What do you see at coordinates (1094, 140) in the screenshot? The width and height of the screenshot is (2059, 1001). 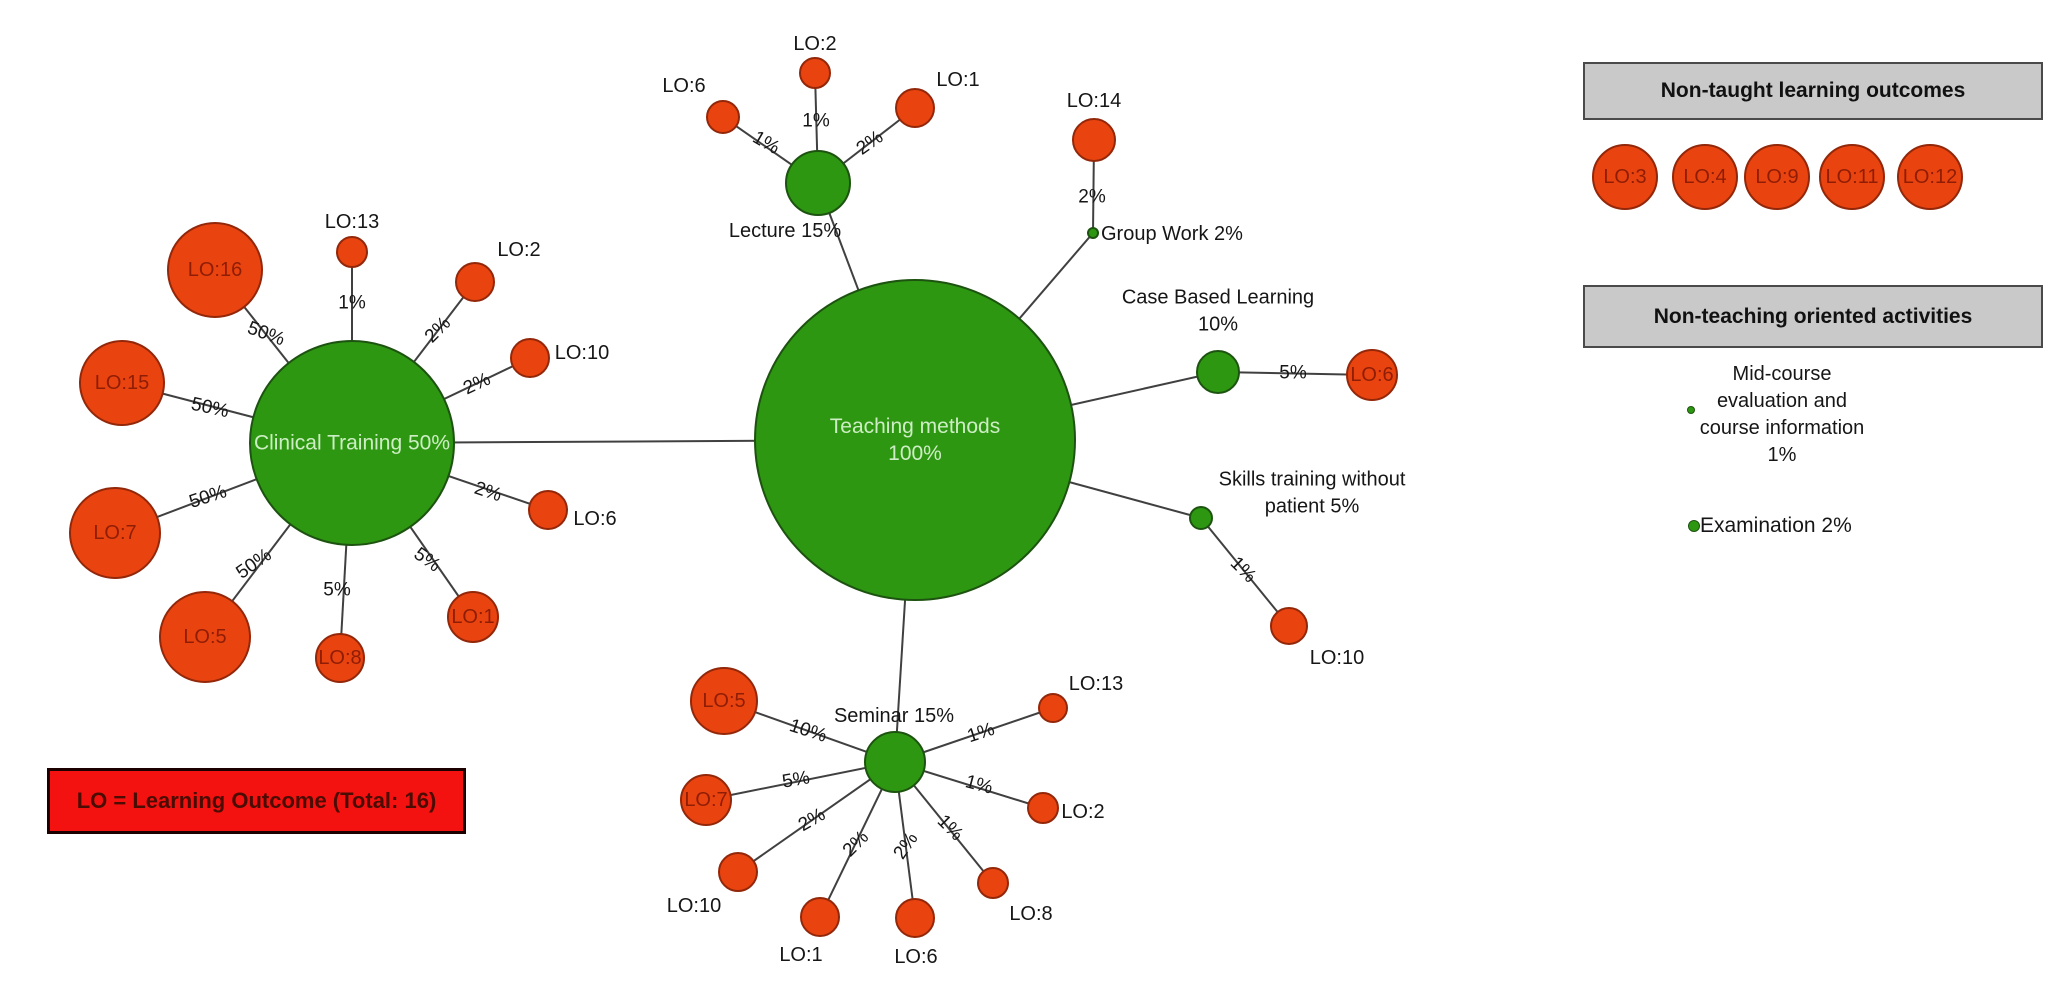 I see `node-g14-circle` at bounding box center [1094, 140].